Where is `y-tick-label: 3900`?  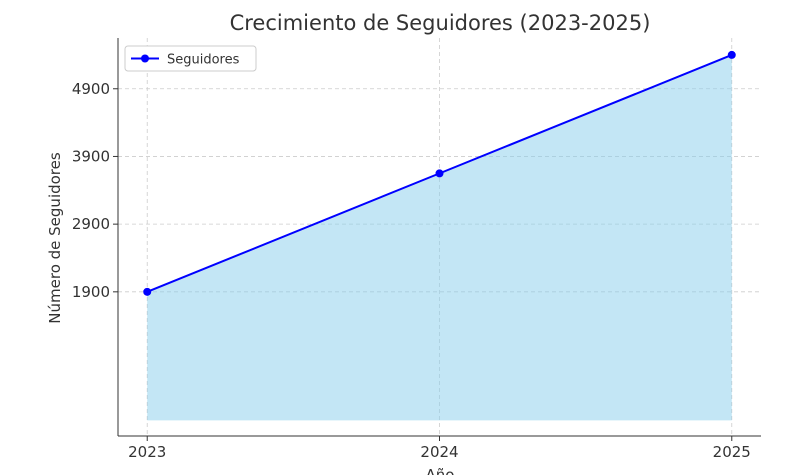 y-tick-label: 3900 is located at coordinates (91, 156).